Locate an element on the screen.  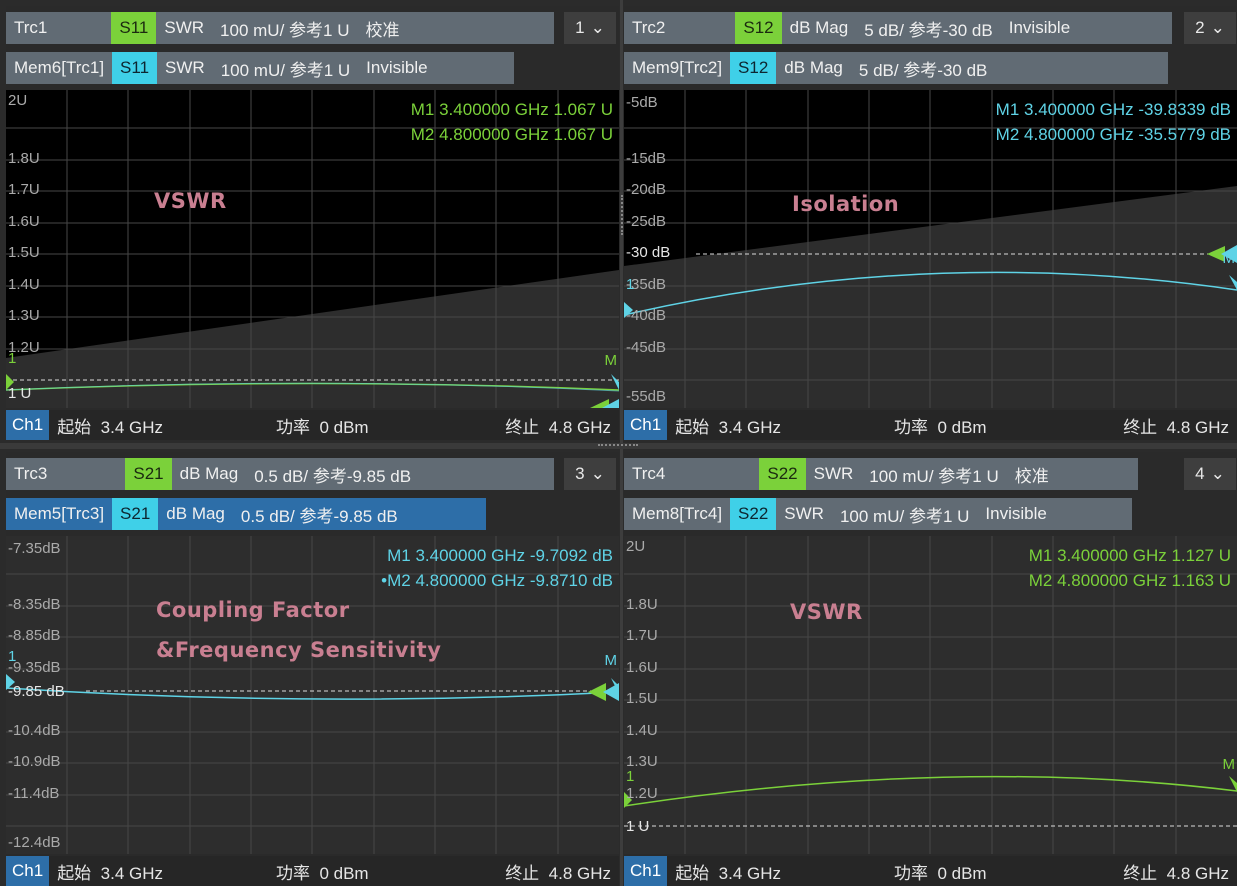
trace-name: Trc2 is located at coordinates (649, 27).